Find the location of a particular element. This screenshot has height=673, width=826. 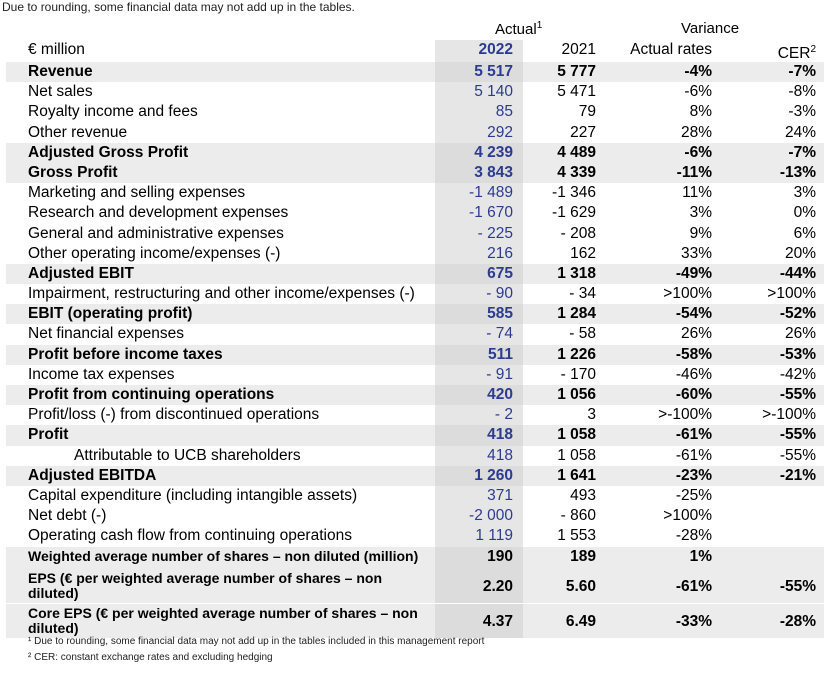

row-value-2021: -1 629 is located at coordinates (574, 213).